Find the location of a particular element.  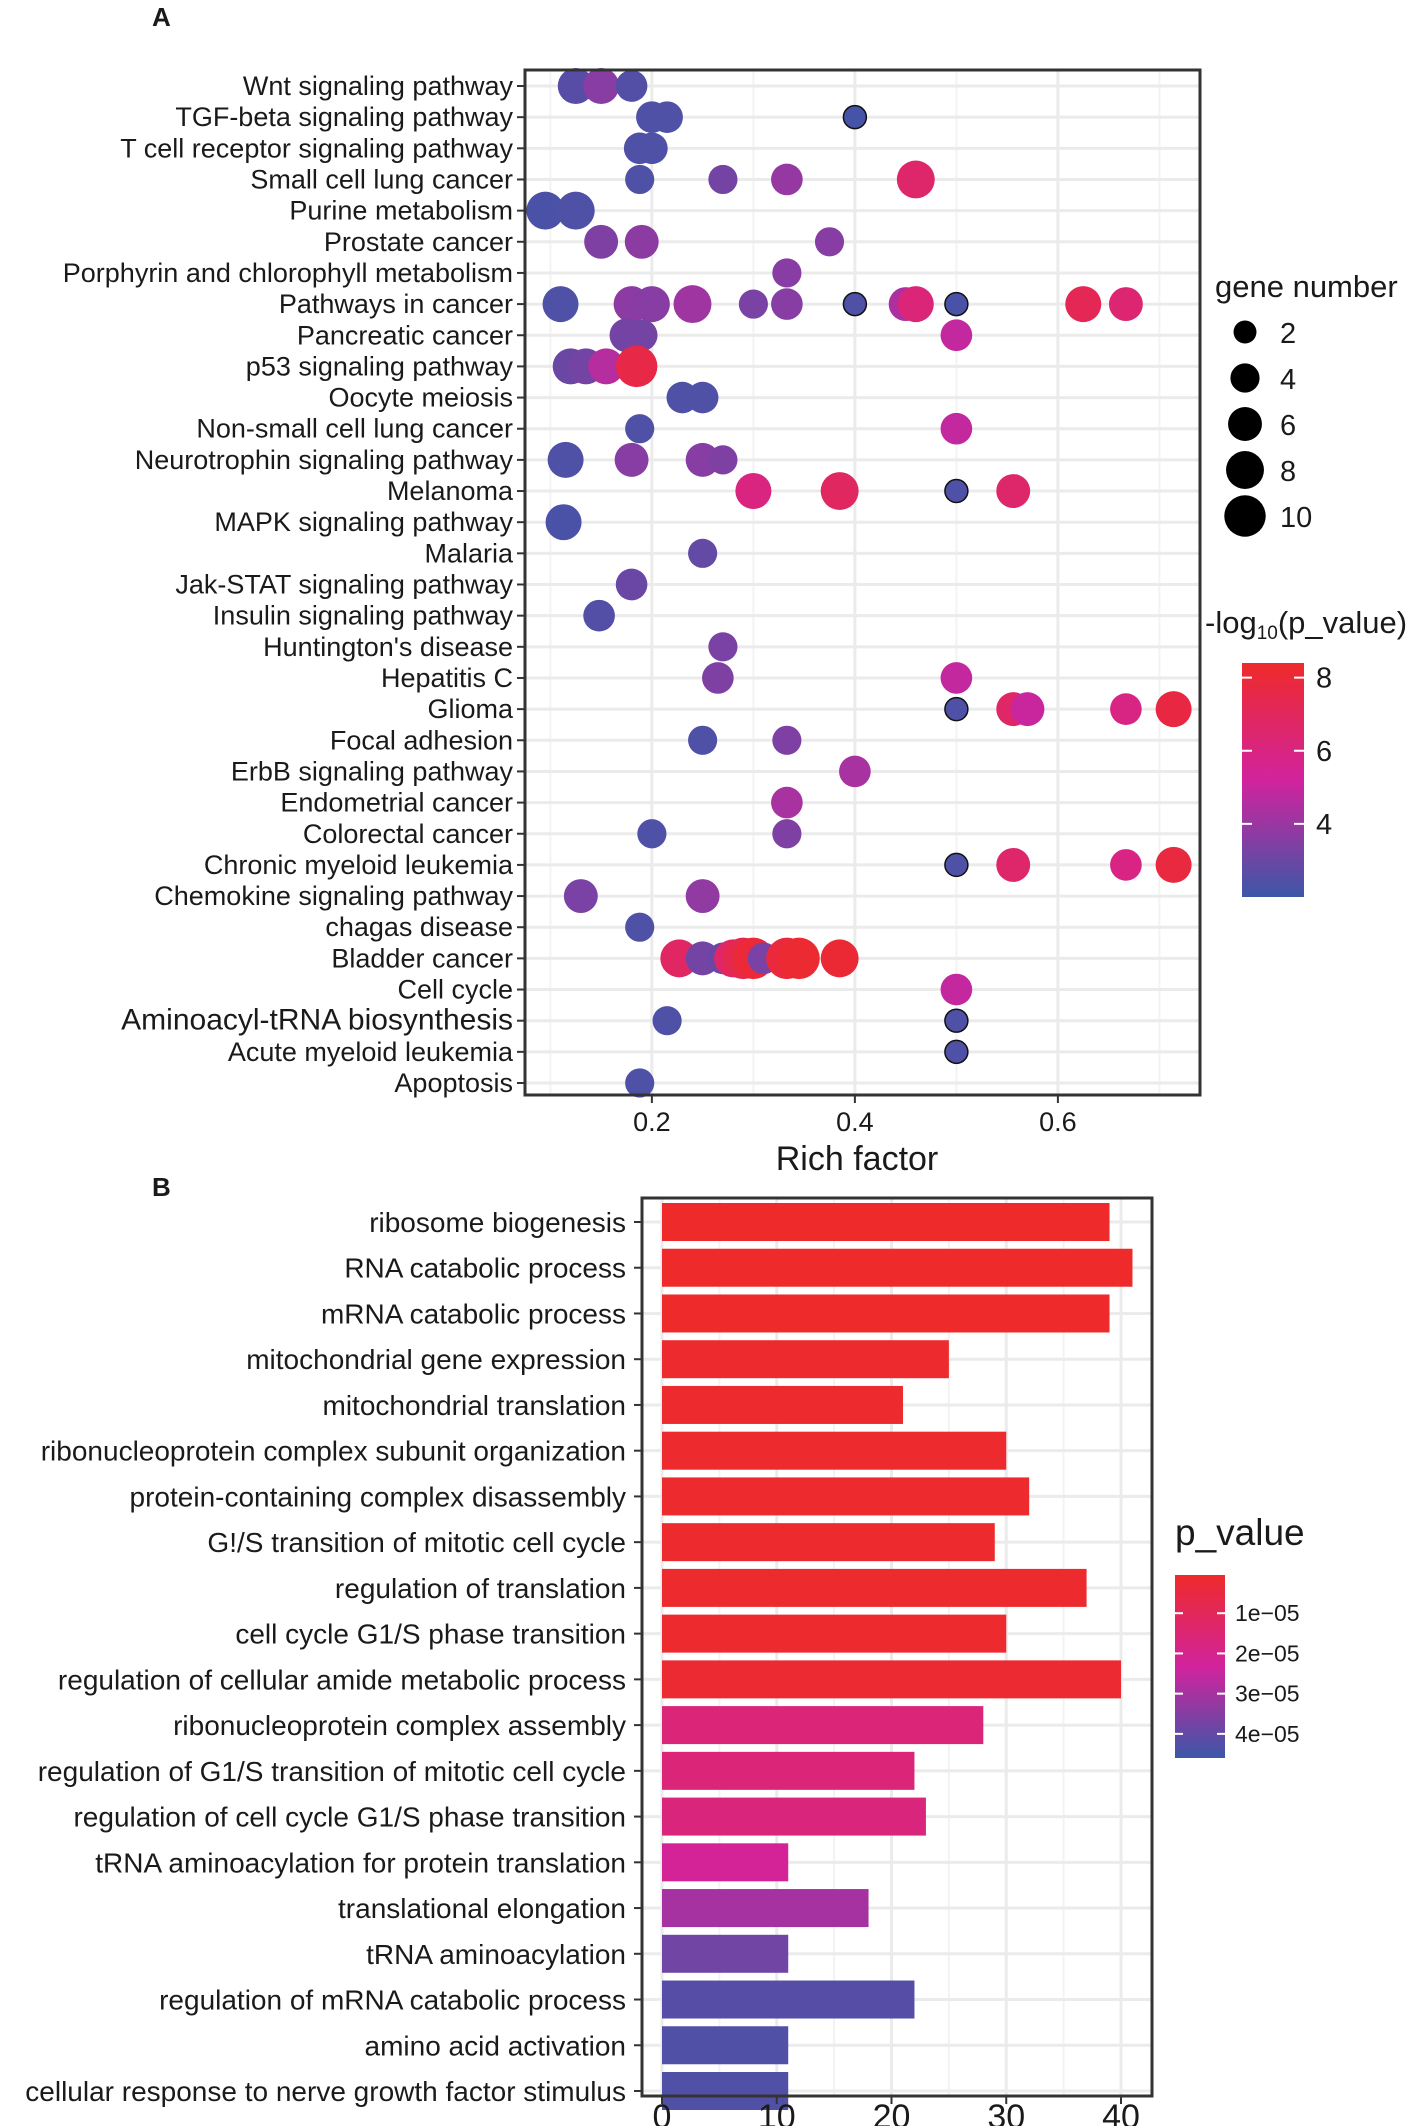

y-tick-label: Pathways in cancer is located at coordinates (396, 304).